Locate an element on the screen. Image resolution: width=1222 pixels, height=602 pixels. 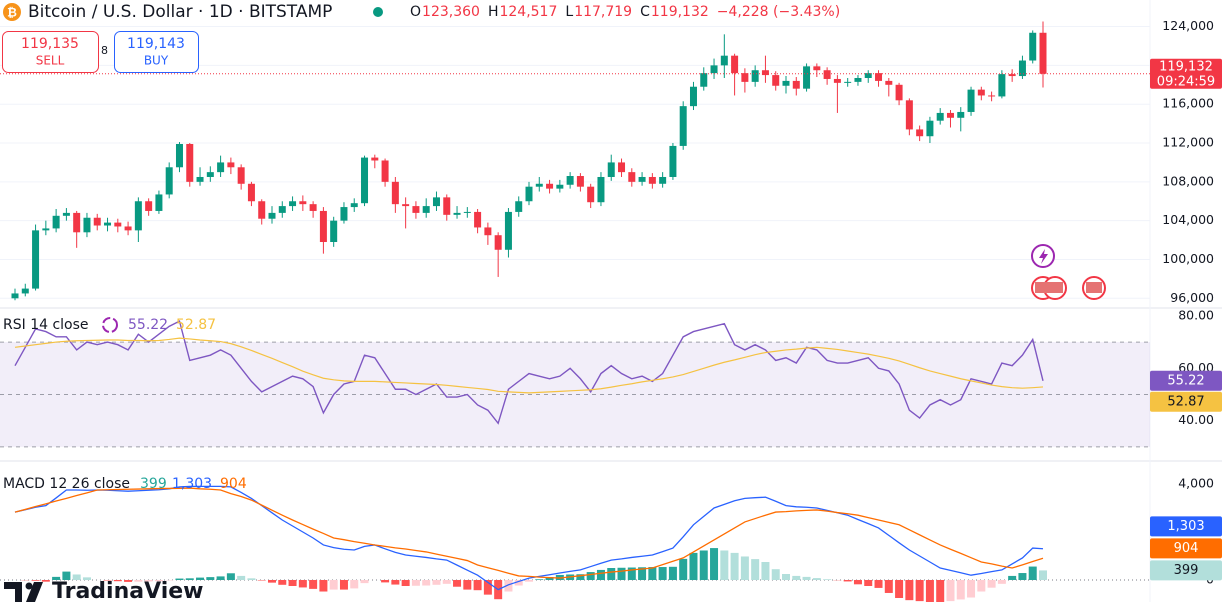
ohlc-value: 123,360 is located at coordinates (451, 12).